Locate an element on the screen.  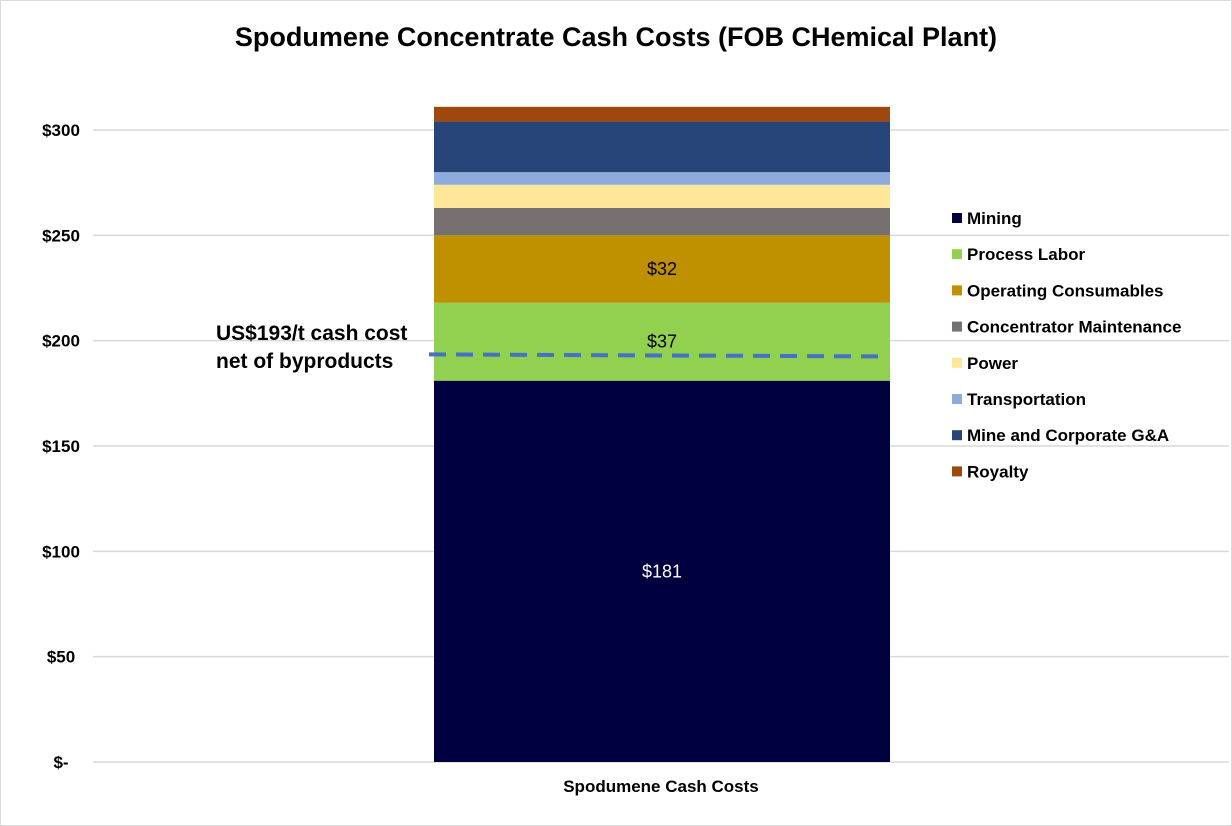
legend-label: Concentrator Maintenance is located at coordinates (1074, 327).